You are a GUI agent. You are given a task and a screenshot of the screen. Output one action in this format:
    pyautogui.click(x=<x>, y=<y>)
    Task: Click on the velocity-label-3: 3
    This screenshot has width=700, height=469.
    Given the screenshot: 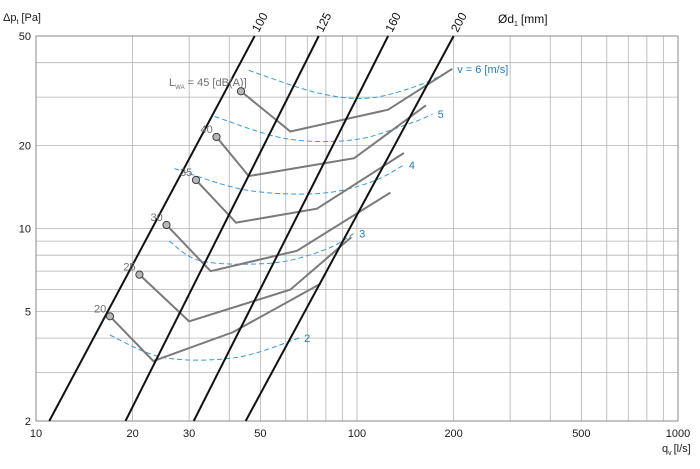 What is the action you would take?
    pyautogui.click(x=362, y=234)
    